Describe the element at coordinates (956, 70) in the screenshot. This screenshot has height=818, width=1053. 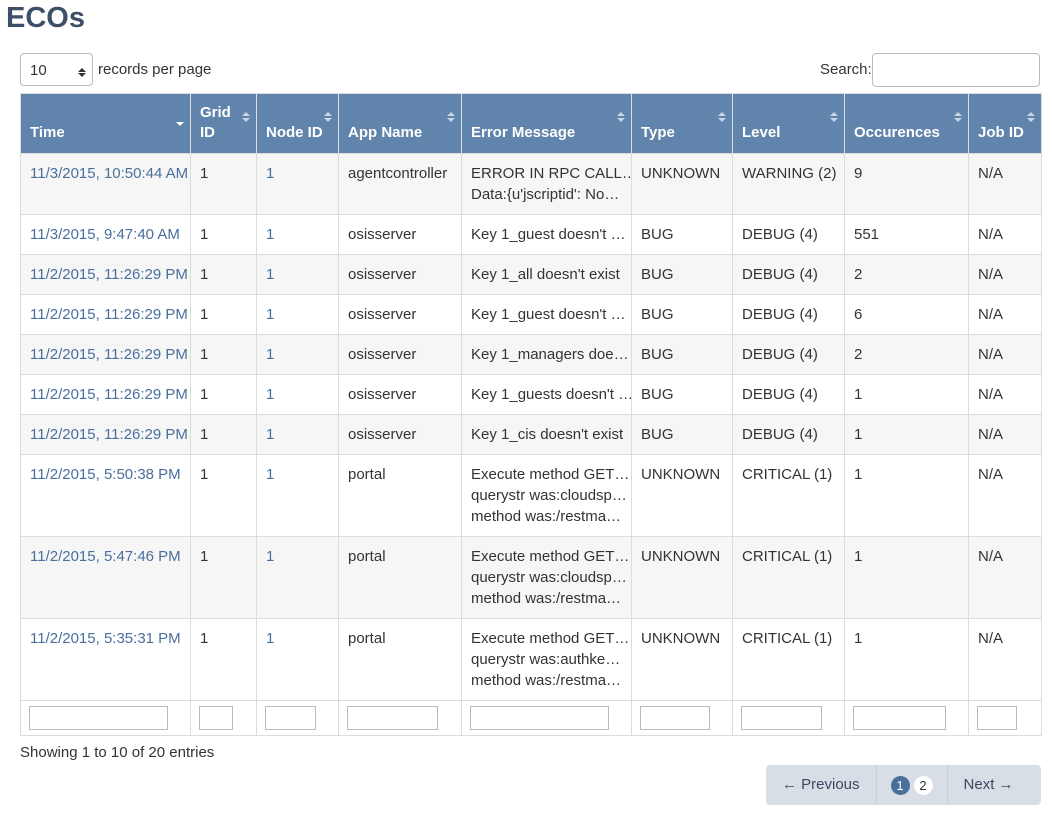
I see `search-input` at that location.